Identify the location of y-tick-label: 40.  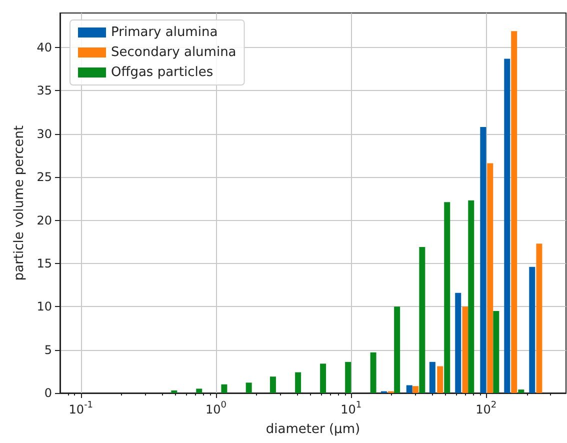
(44, 47).